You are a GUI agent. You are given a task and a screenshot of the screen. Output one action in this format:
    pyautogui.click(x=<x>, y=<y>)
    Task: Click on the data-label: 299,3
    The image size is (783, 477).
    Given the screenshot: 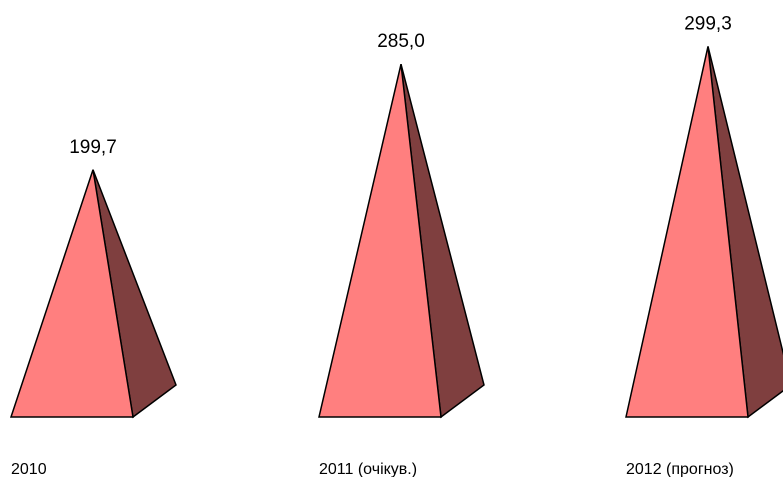 What is the action you would take?
    pyautogui.click(x=708, y=23)
    